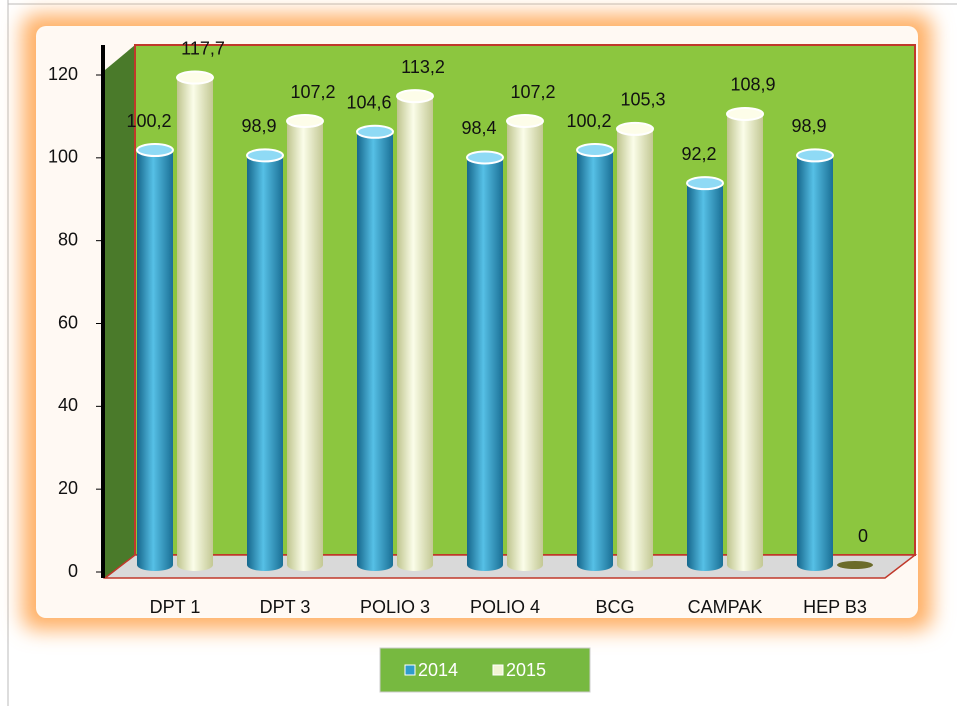 The height and width of the screenshot is (711, 957). I want to click on x-tick-label: DPT 3, so click(285, 607).